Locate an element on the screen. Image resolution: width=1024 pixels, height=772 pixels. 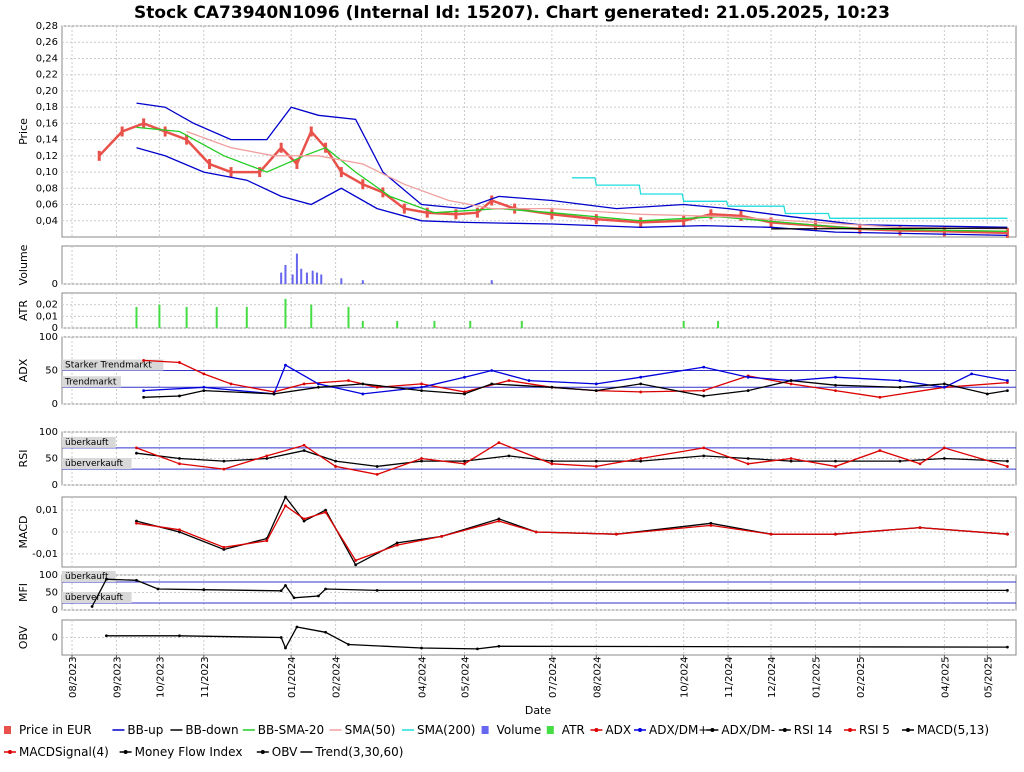
legend-item: ATR is located at coordinates (565, 730).